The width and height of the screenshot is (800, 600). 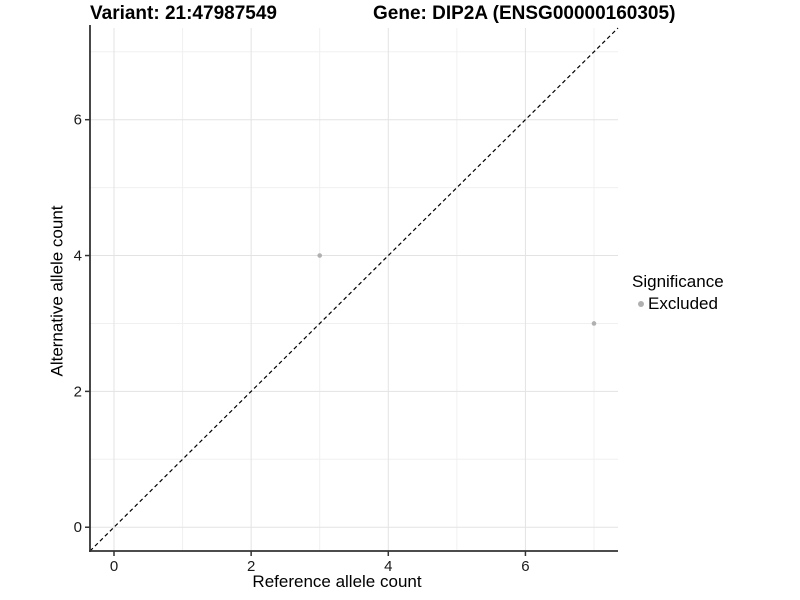 What do you see at coordinates (183, 13) in the screenshot?
I see `variant-title: Variant: 21:47987549` at bounding box center [183, 13].